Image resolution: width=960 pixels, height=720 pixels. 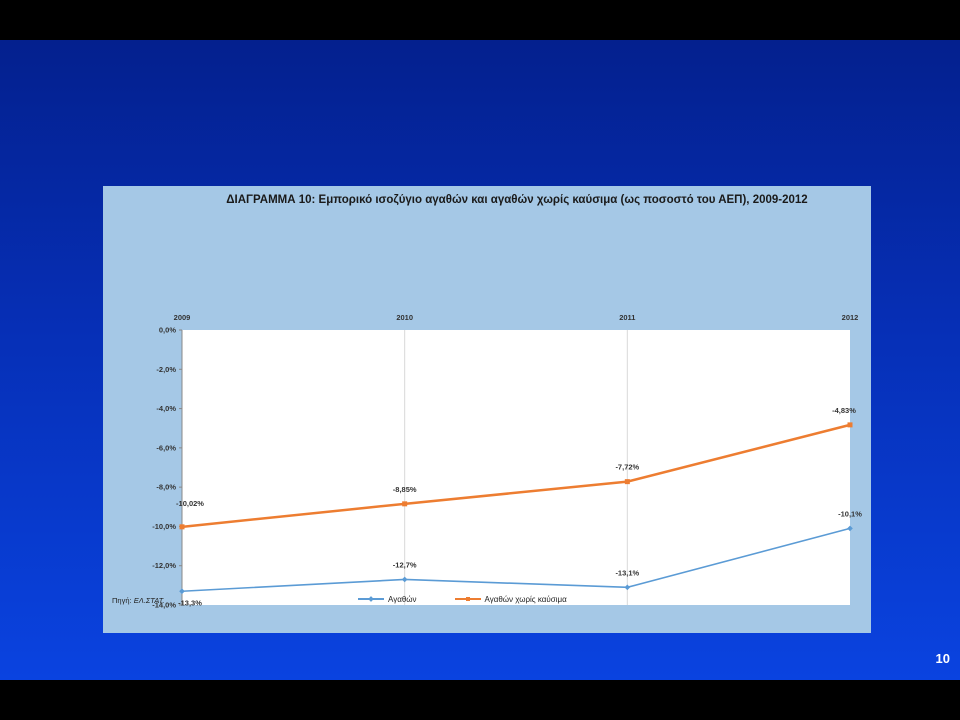 I want to click on source-note: Πηγή: ΕΛ.ΣΤΑΤ., so click(x=138, y=600).